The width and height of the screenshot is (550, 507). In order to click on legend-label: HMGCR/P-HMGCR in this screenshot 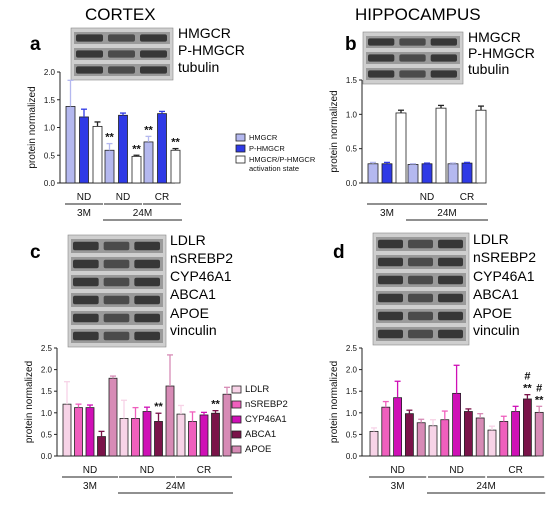, I will do `click(282, 159)`.